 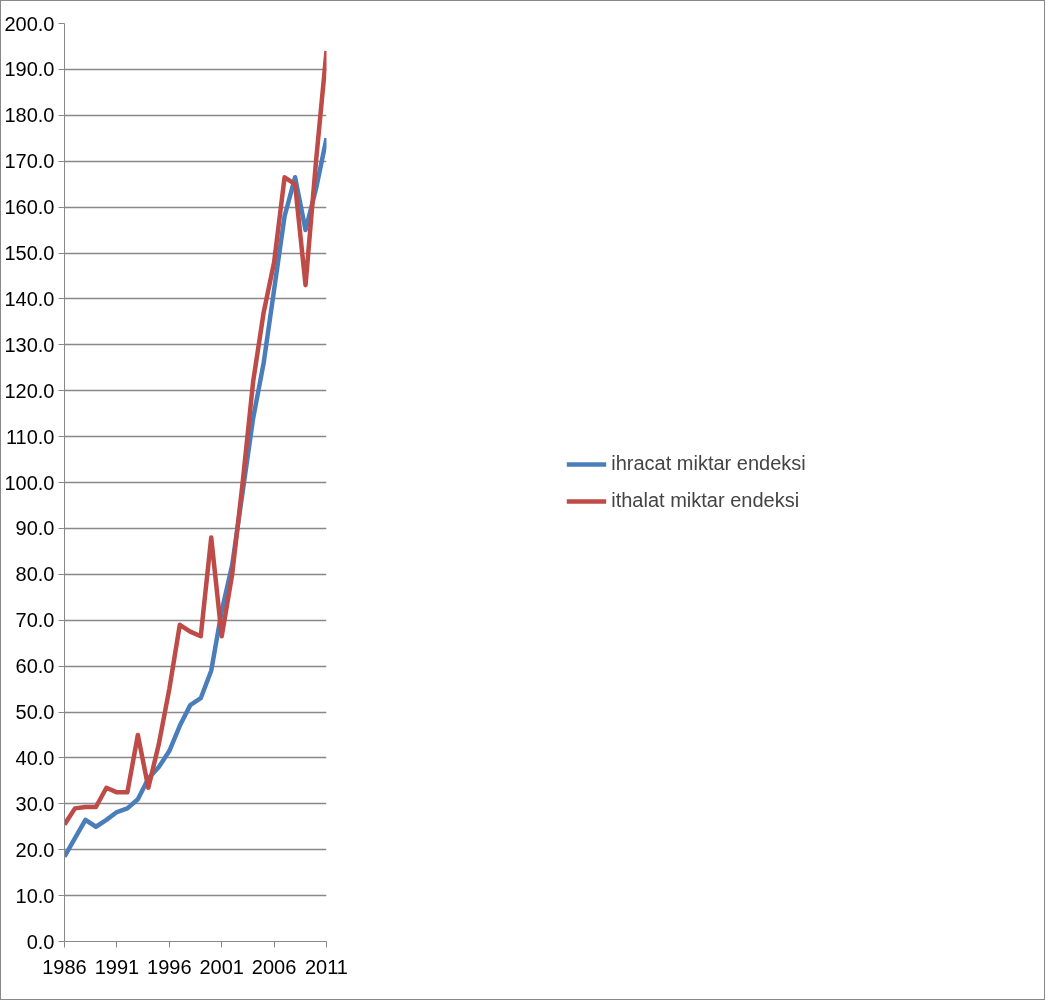 What do you see at coordinates (29, 253) in the screenshot?
I see `y-tick-label: 150.0` at bounding box center [29, 253].